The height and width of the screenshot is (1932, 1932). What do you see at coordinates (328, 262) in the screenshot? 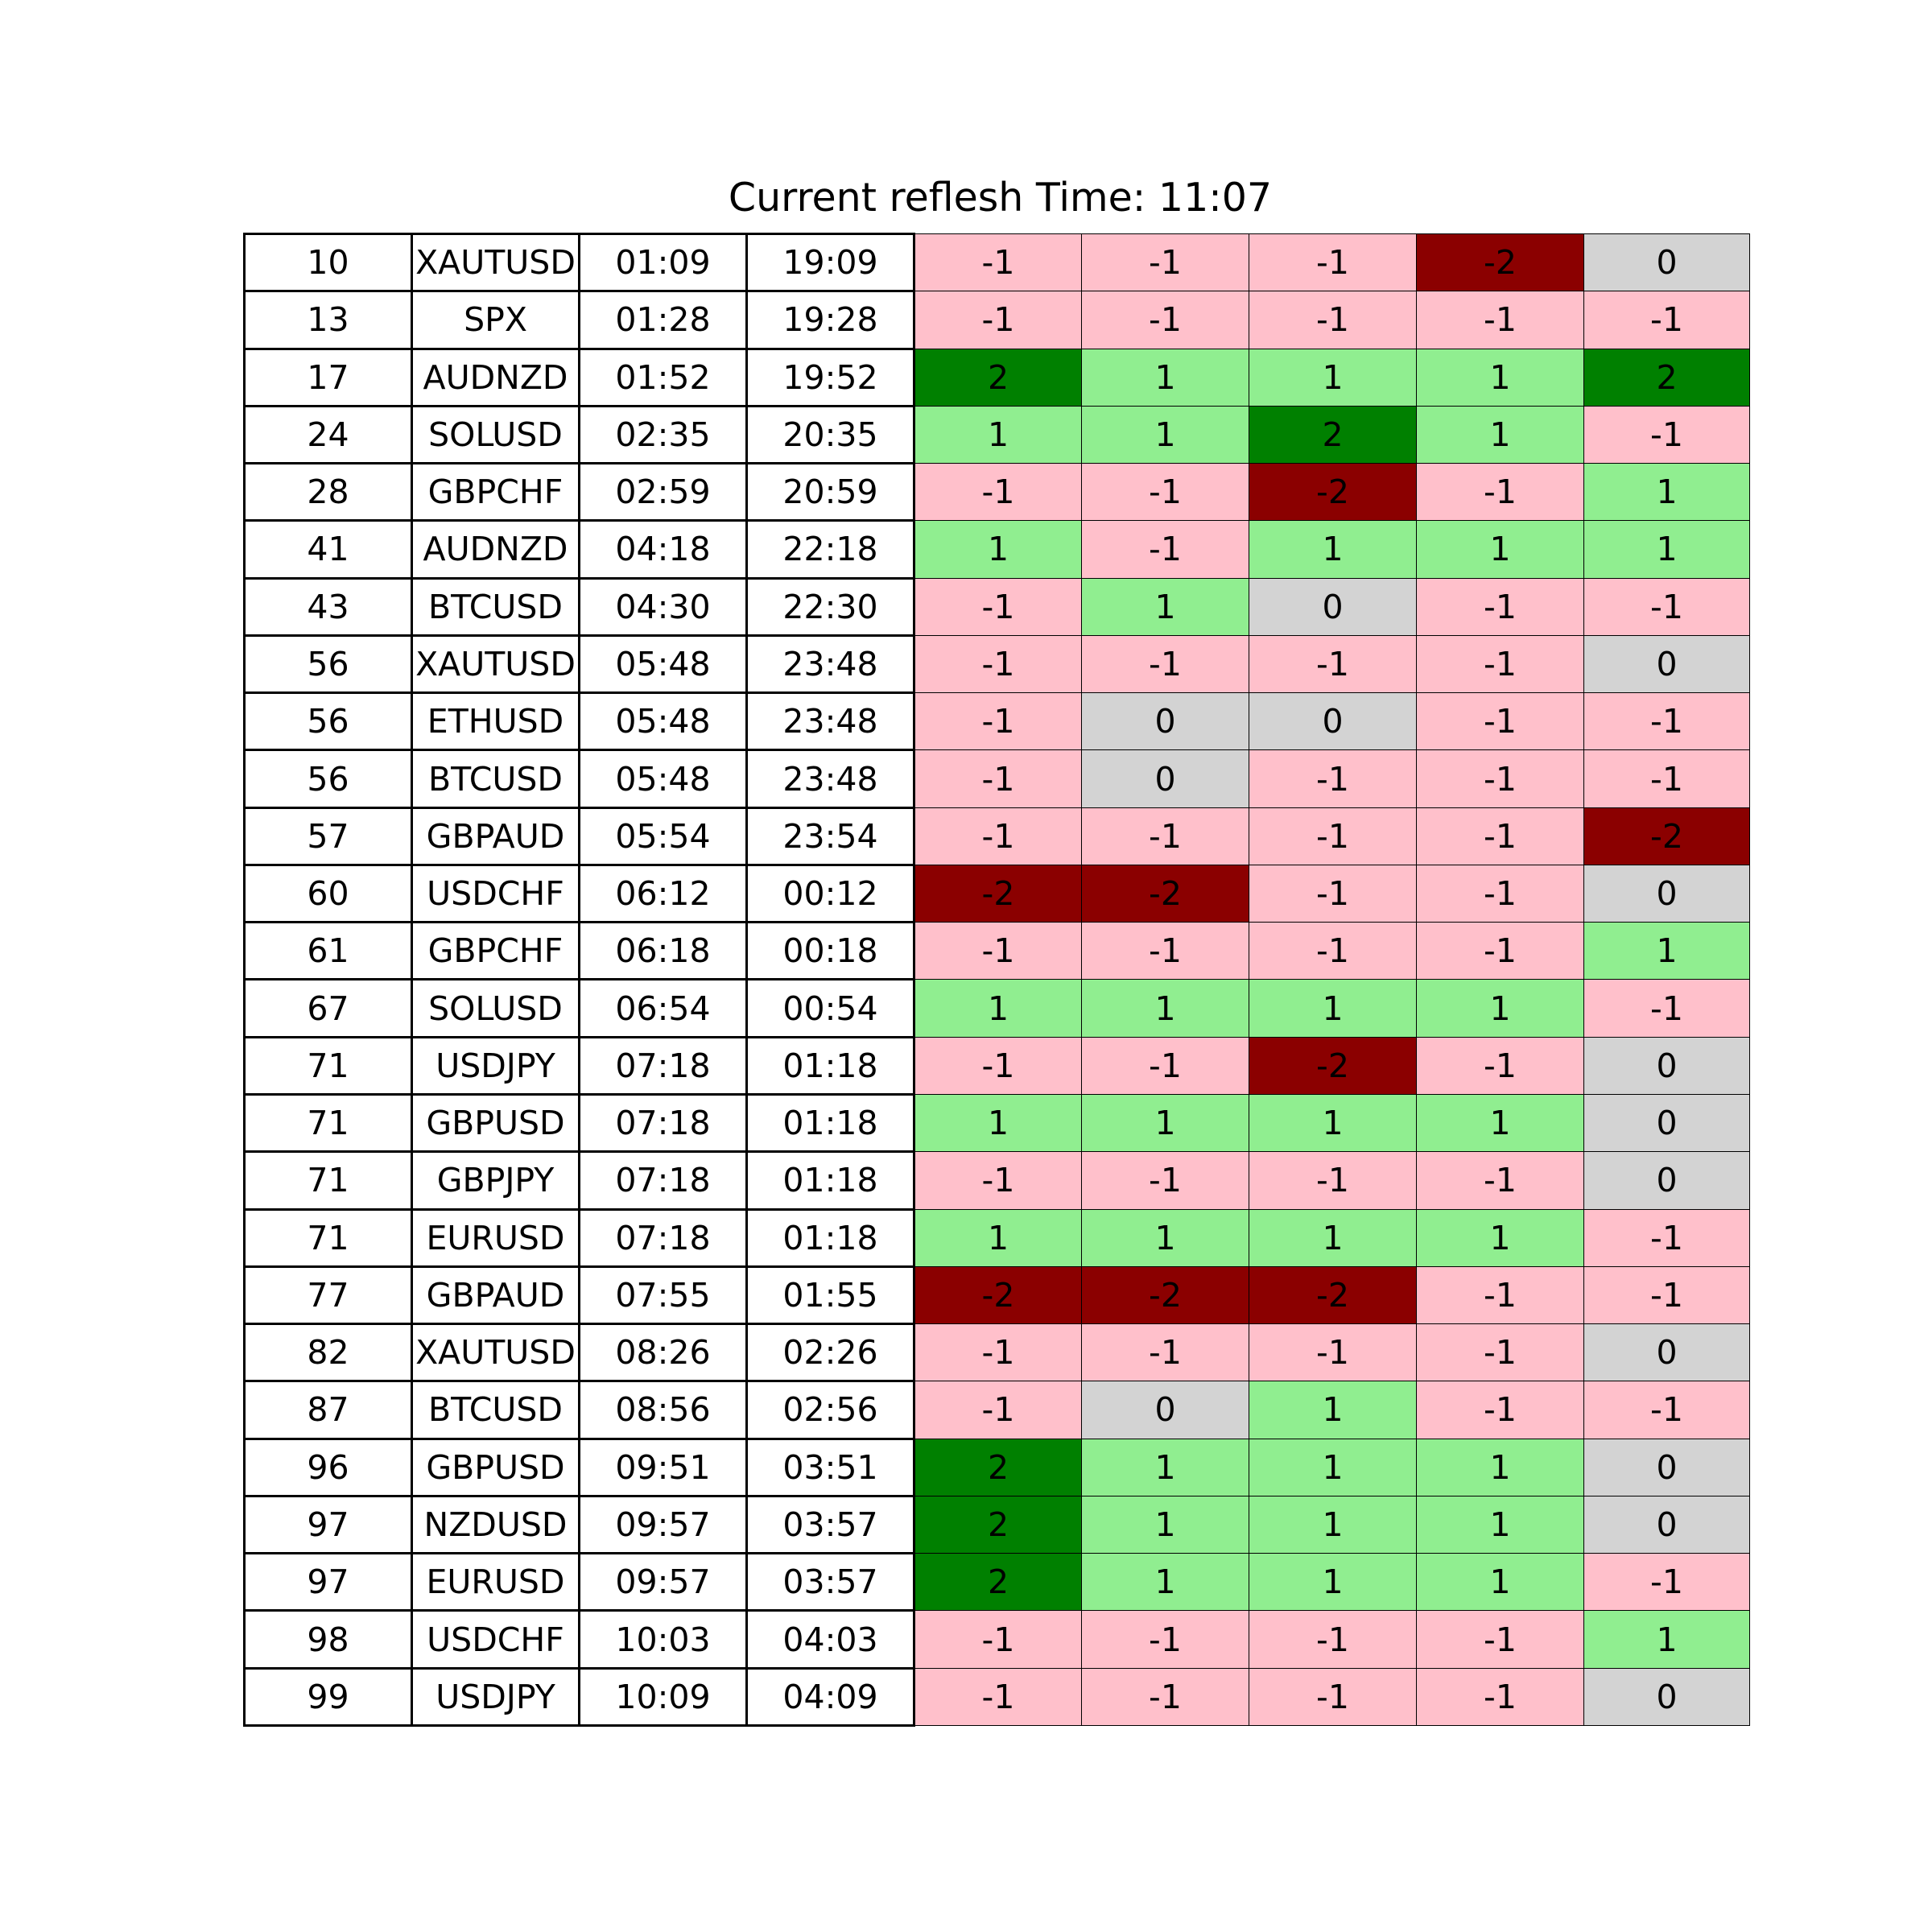
I see `row-index-cell: 10` at bounding box center [328, 262].